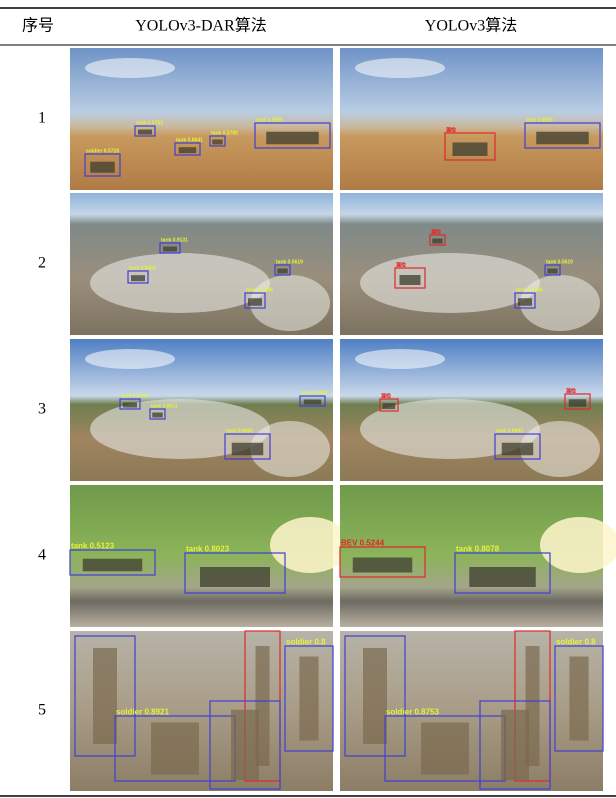  I want to click on detection-label: tank 0.5123, so click(93, 546).